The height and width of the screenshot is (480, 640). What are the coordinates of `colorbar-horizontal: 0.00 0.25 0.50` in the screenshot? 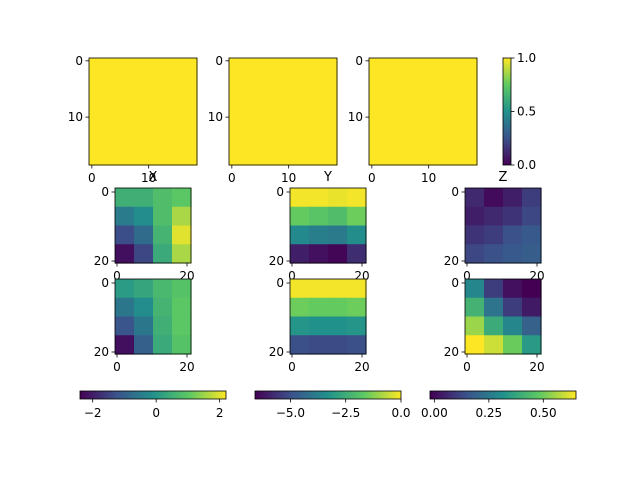 It's located at (499, 405).